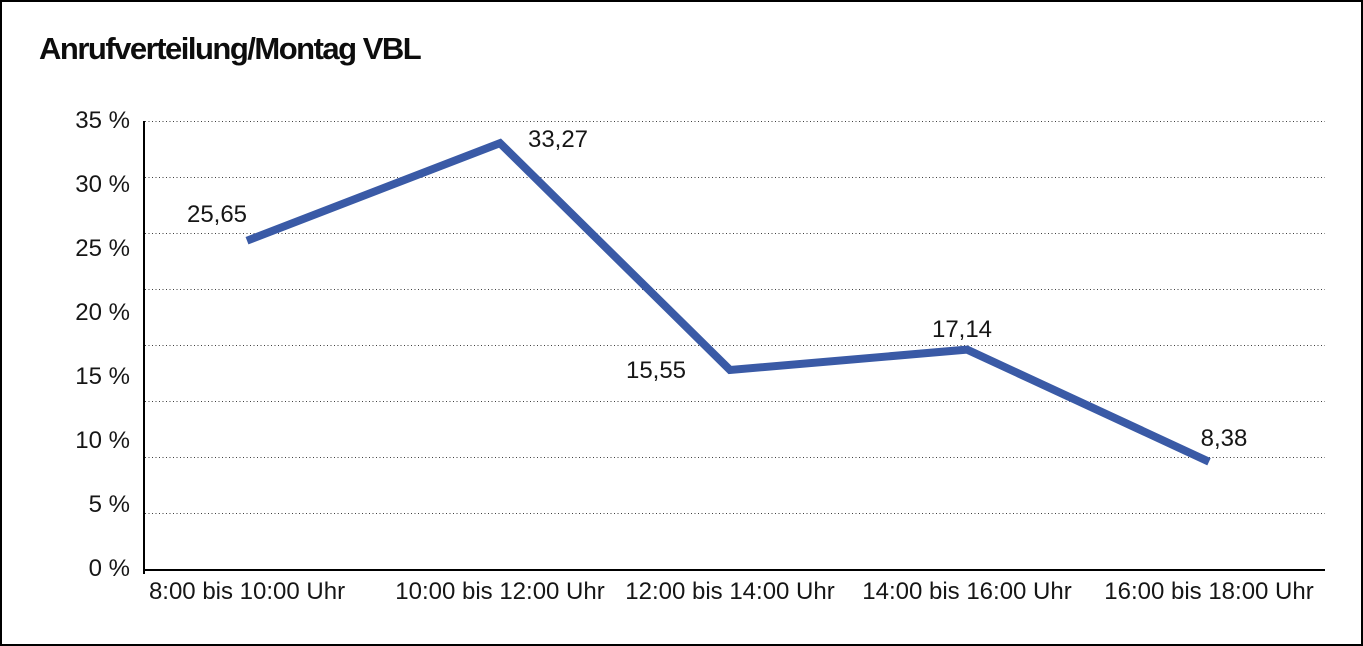  Describe the element at coordinates (500, 591) in the screenshot. I see `x-axis-category-label: 10:00 bis 12:00 Uhr` at that location.